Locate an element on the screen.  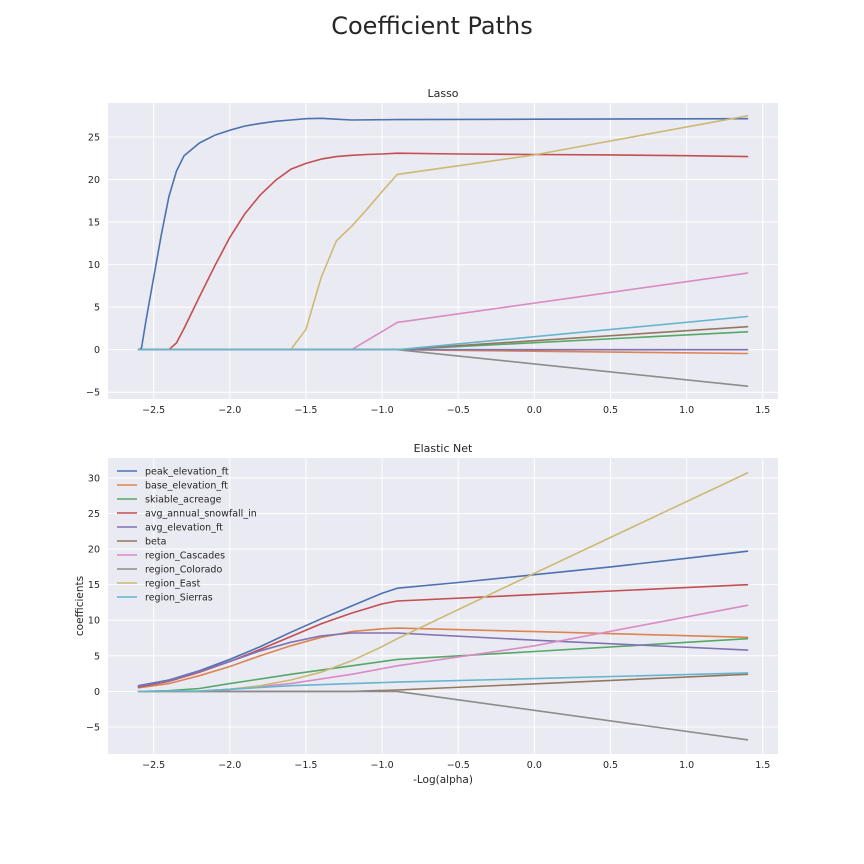
legend-label: skiable_acreage is located at coordinates (183, 500).